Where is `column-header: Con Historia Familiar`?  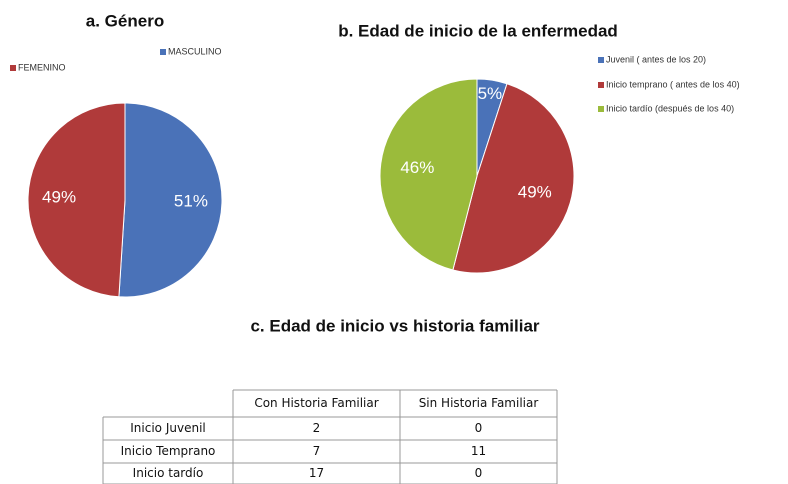
column-header: Con Historia Familiar is located at coordinates (316, 403).